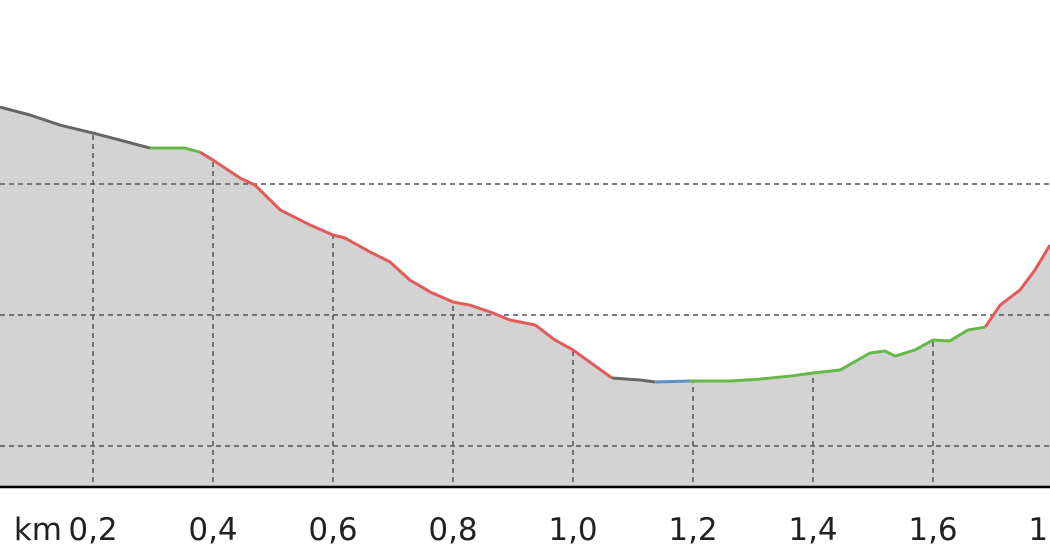 The height and width of the screenshot is (560, 1050). What do you see at coordinates (452, 530) in the screenshot?
I see `x-tick-label: 0,8` at bounding box center [452, 530].